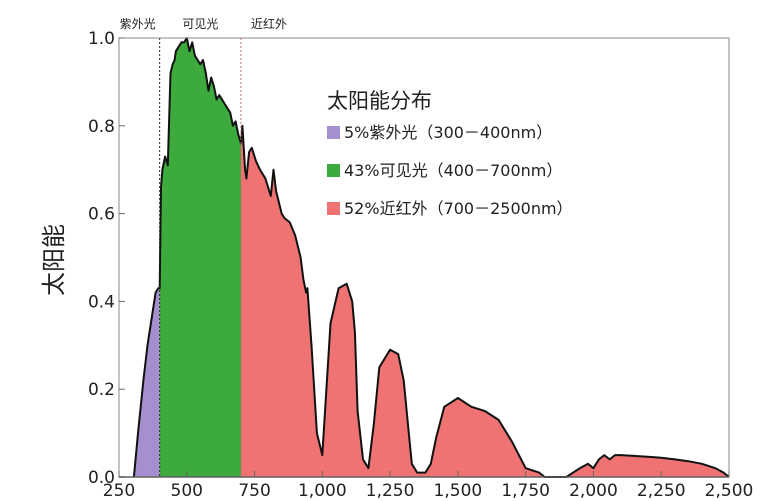 This screenshot has width=779, height=501. I want to click on x-tick-label: 2,000, so click(593, 491).